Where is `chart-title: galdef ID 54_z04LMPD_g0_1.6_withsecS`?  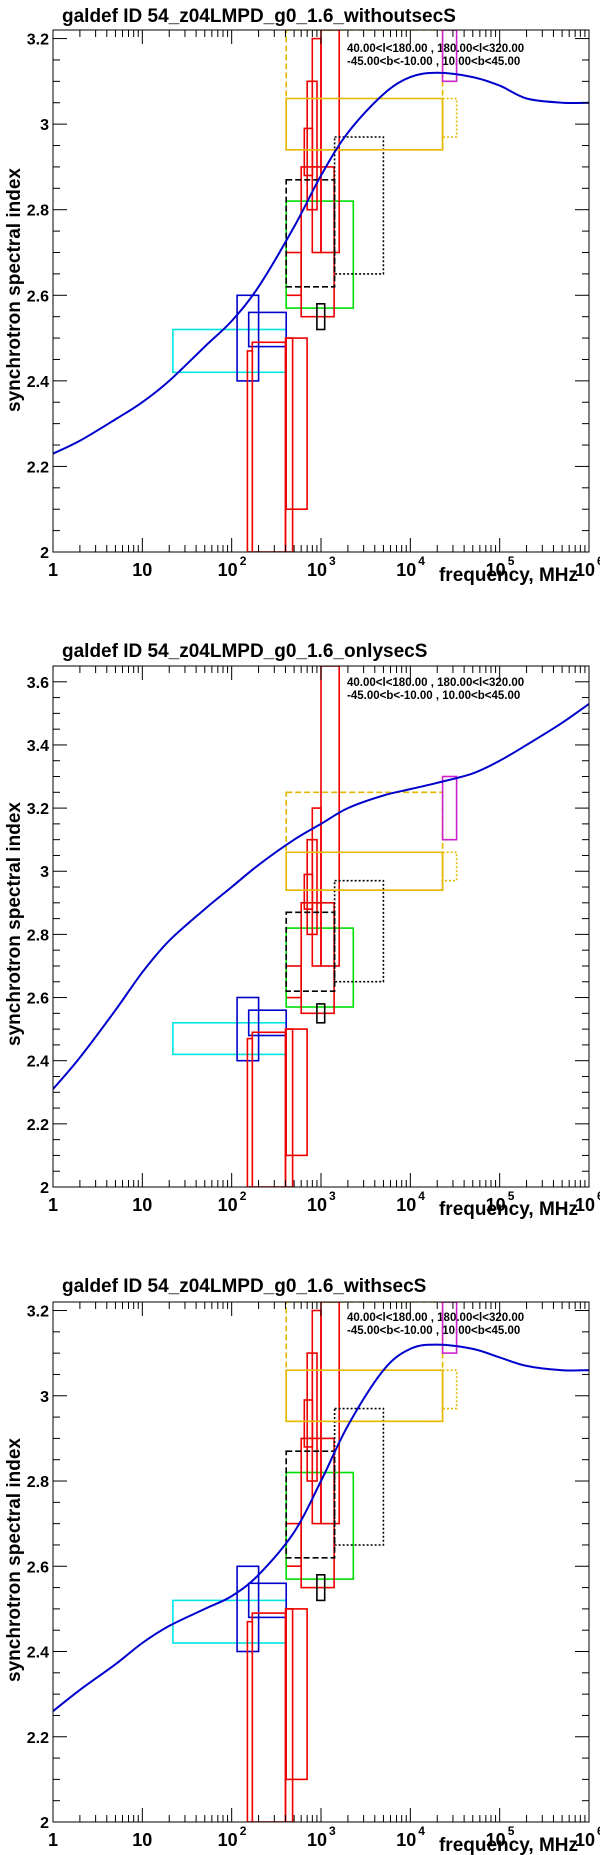
chart-title: galdef ID 54_z04LMPD_g0_1.6_withsecS is located at coordinates (244, 1286).